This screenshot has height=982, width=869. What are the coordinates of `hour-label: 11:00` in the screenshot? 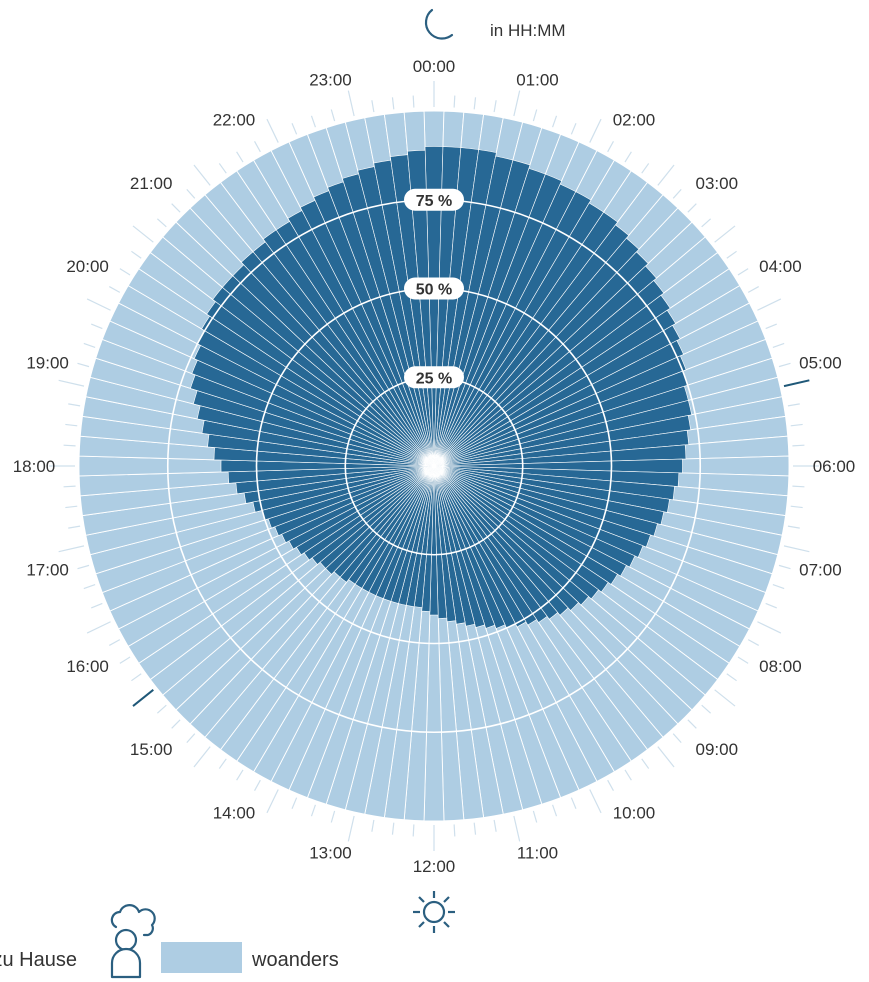 It's located at (537, 852).